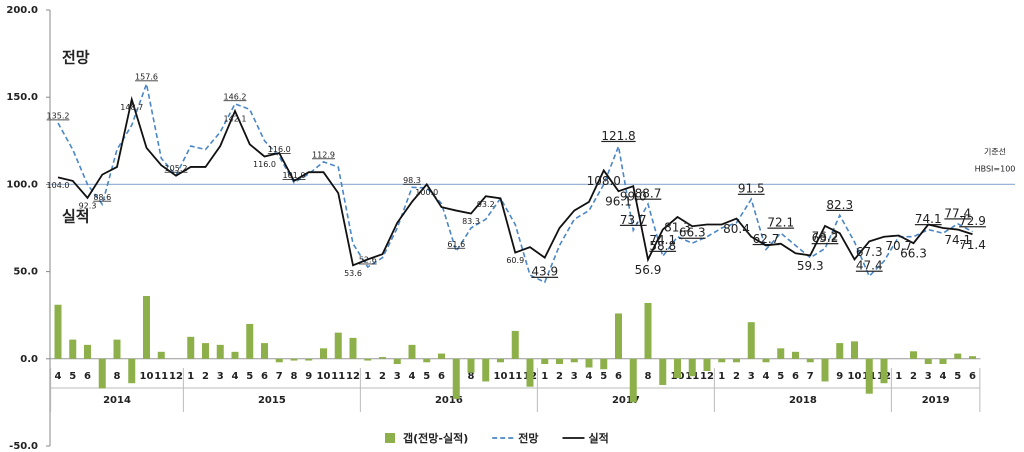 This screenshot has height=452, width=1024. What do you see at coordinates (88, 205) in the screenshot?
I see `value-label: 92.3` at bounding box center [88, 205].